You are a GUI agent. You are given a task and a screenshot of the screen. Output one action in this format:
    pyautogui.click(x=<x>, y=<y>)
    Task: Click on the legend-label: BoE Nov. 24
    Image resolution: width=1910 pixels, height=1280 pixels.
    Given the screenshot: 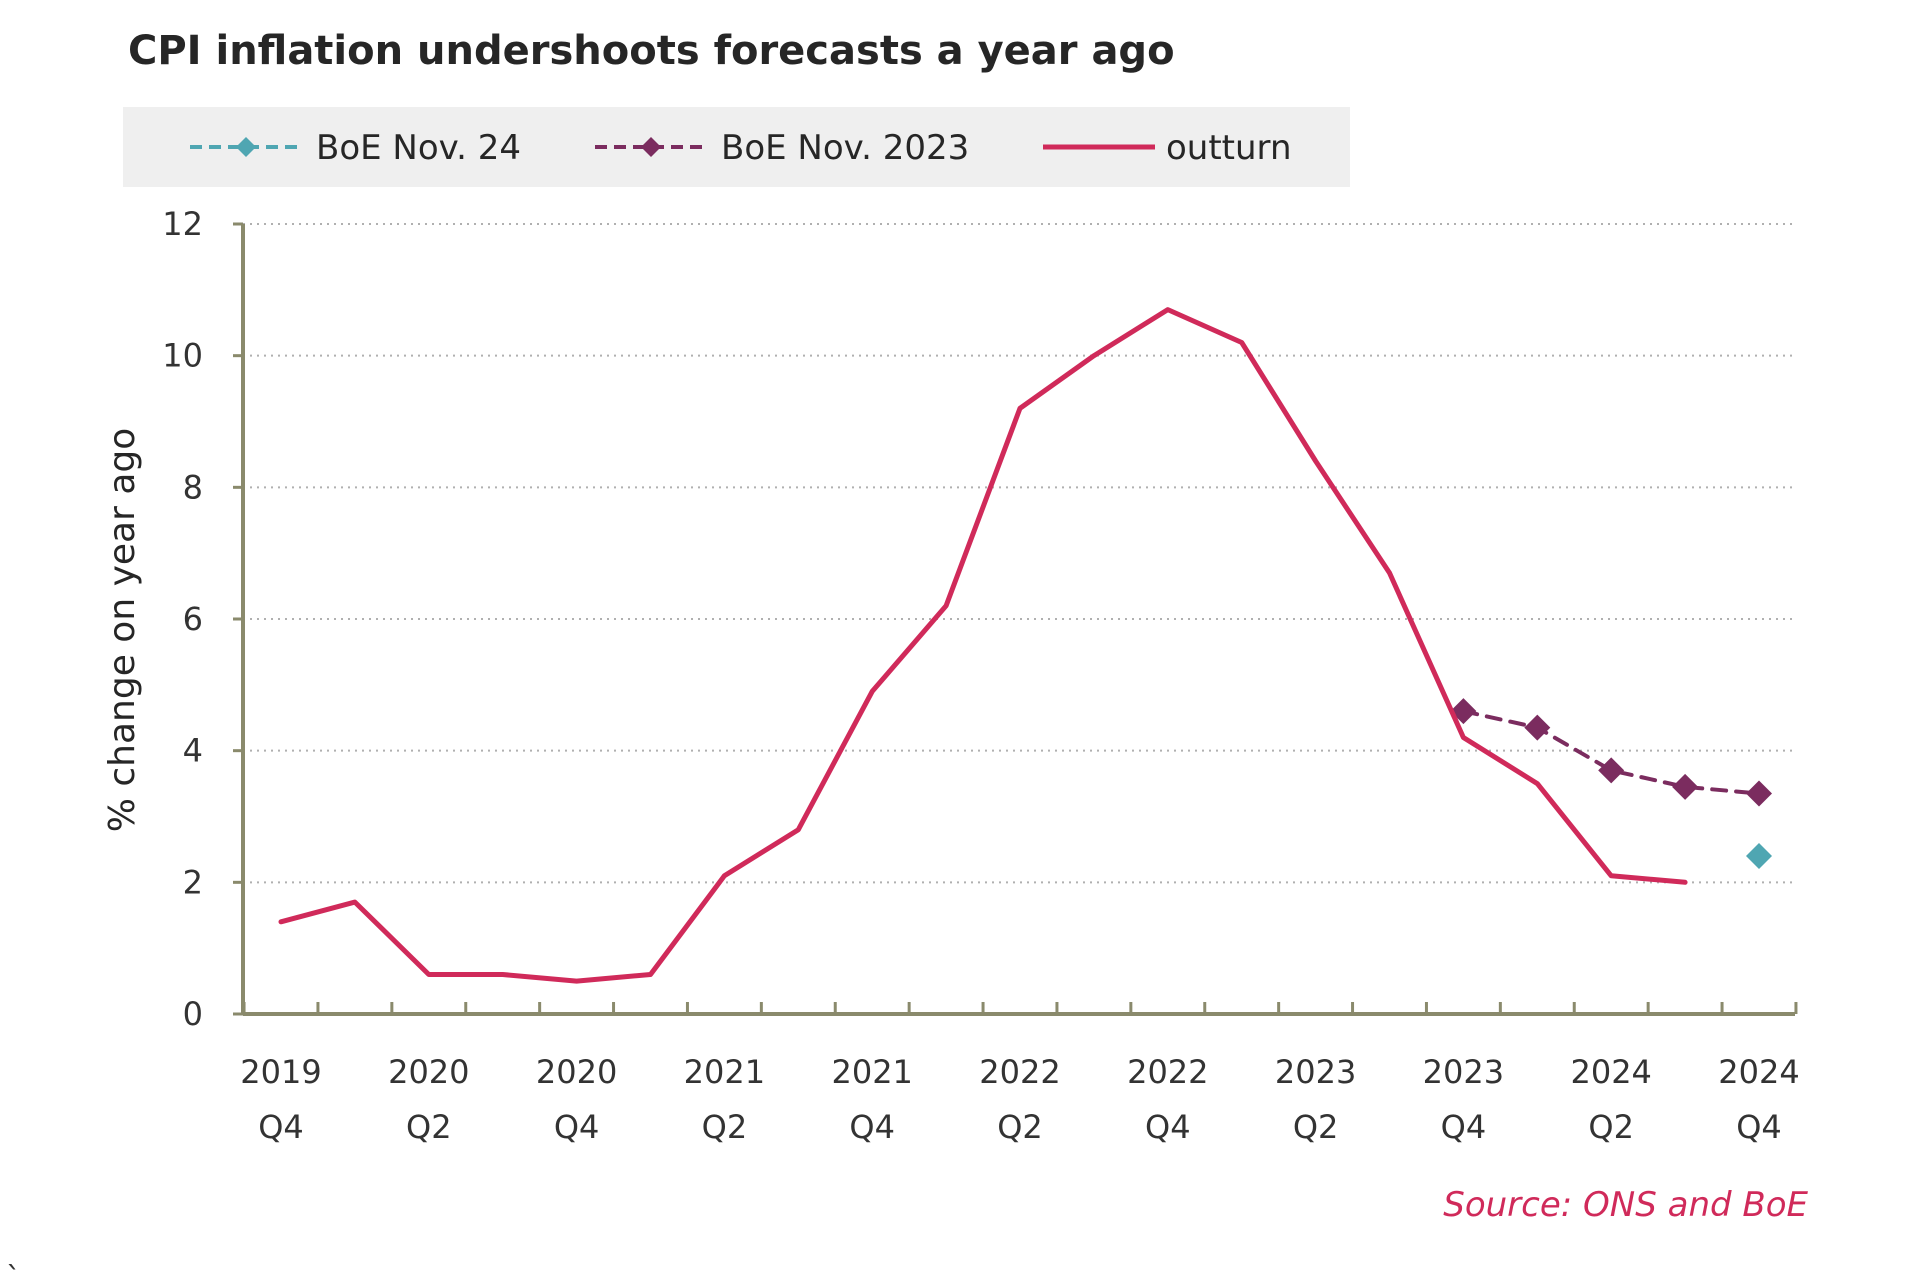 What is the action you would take?
    pyautogui.click(x=418, y=148)
    